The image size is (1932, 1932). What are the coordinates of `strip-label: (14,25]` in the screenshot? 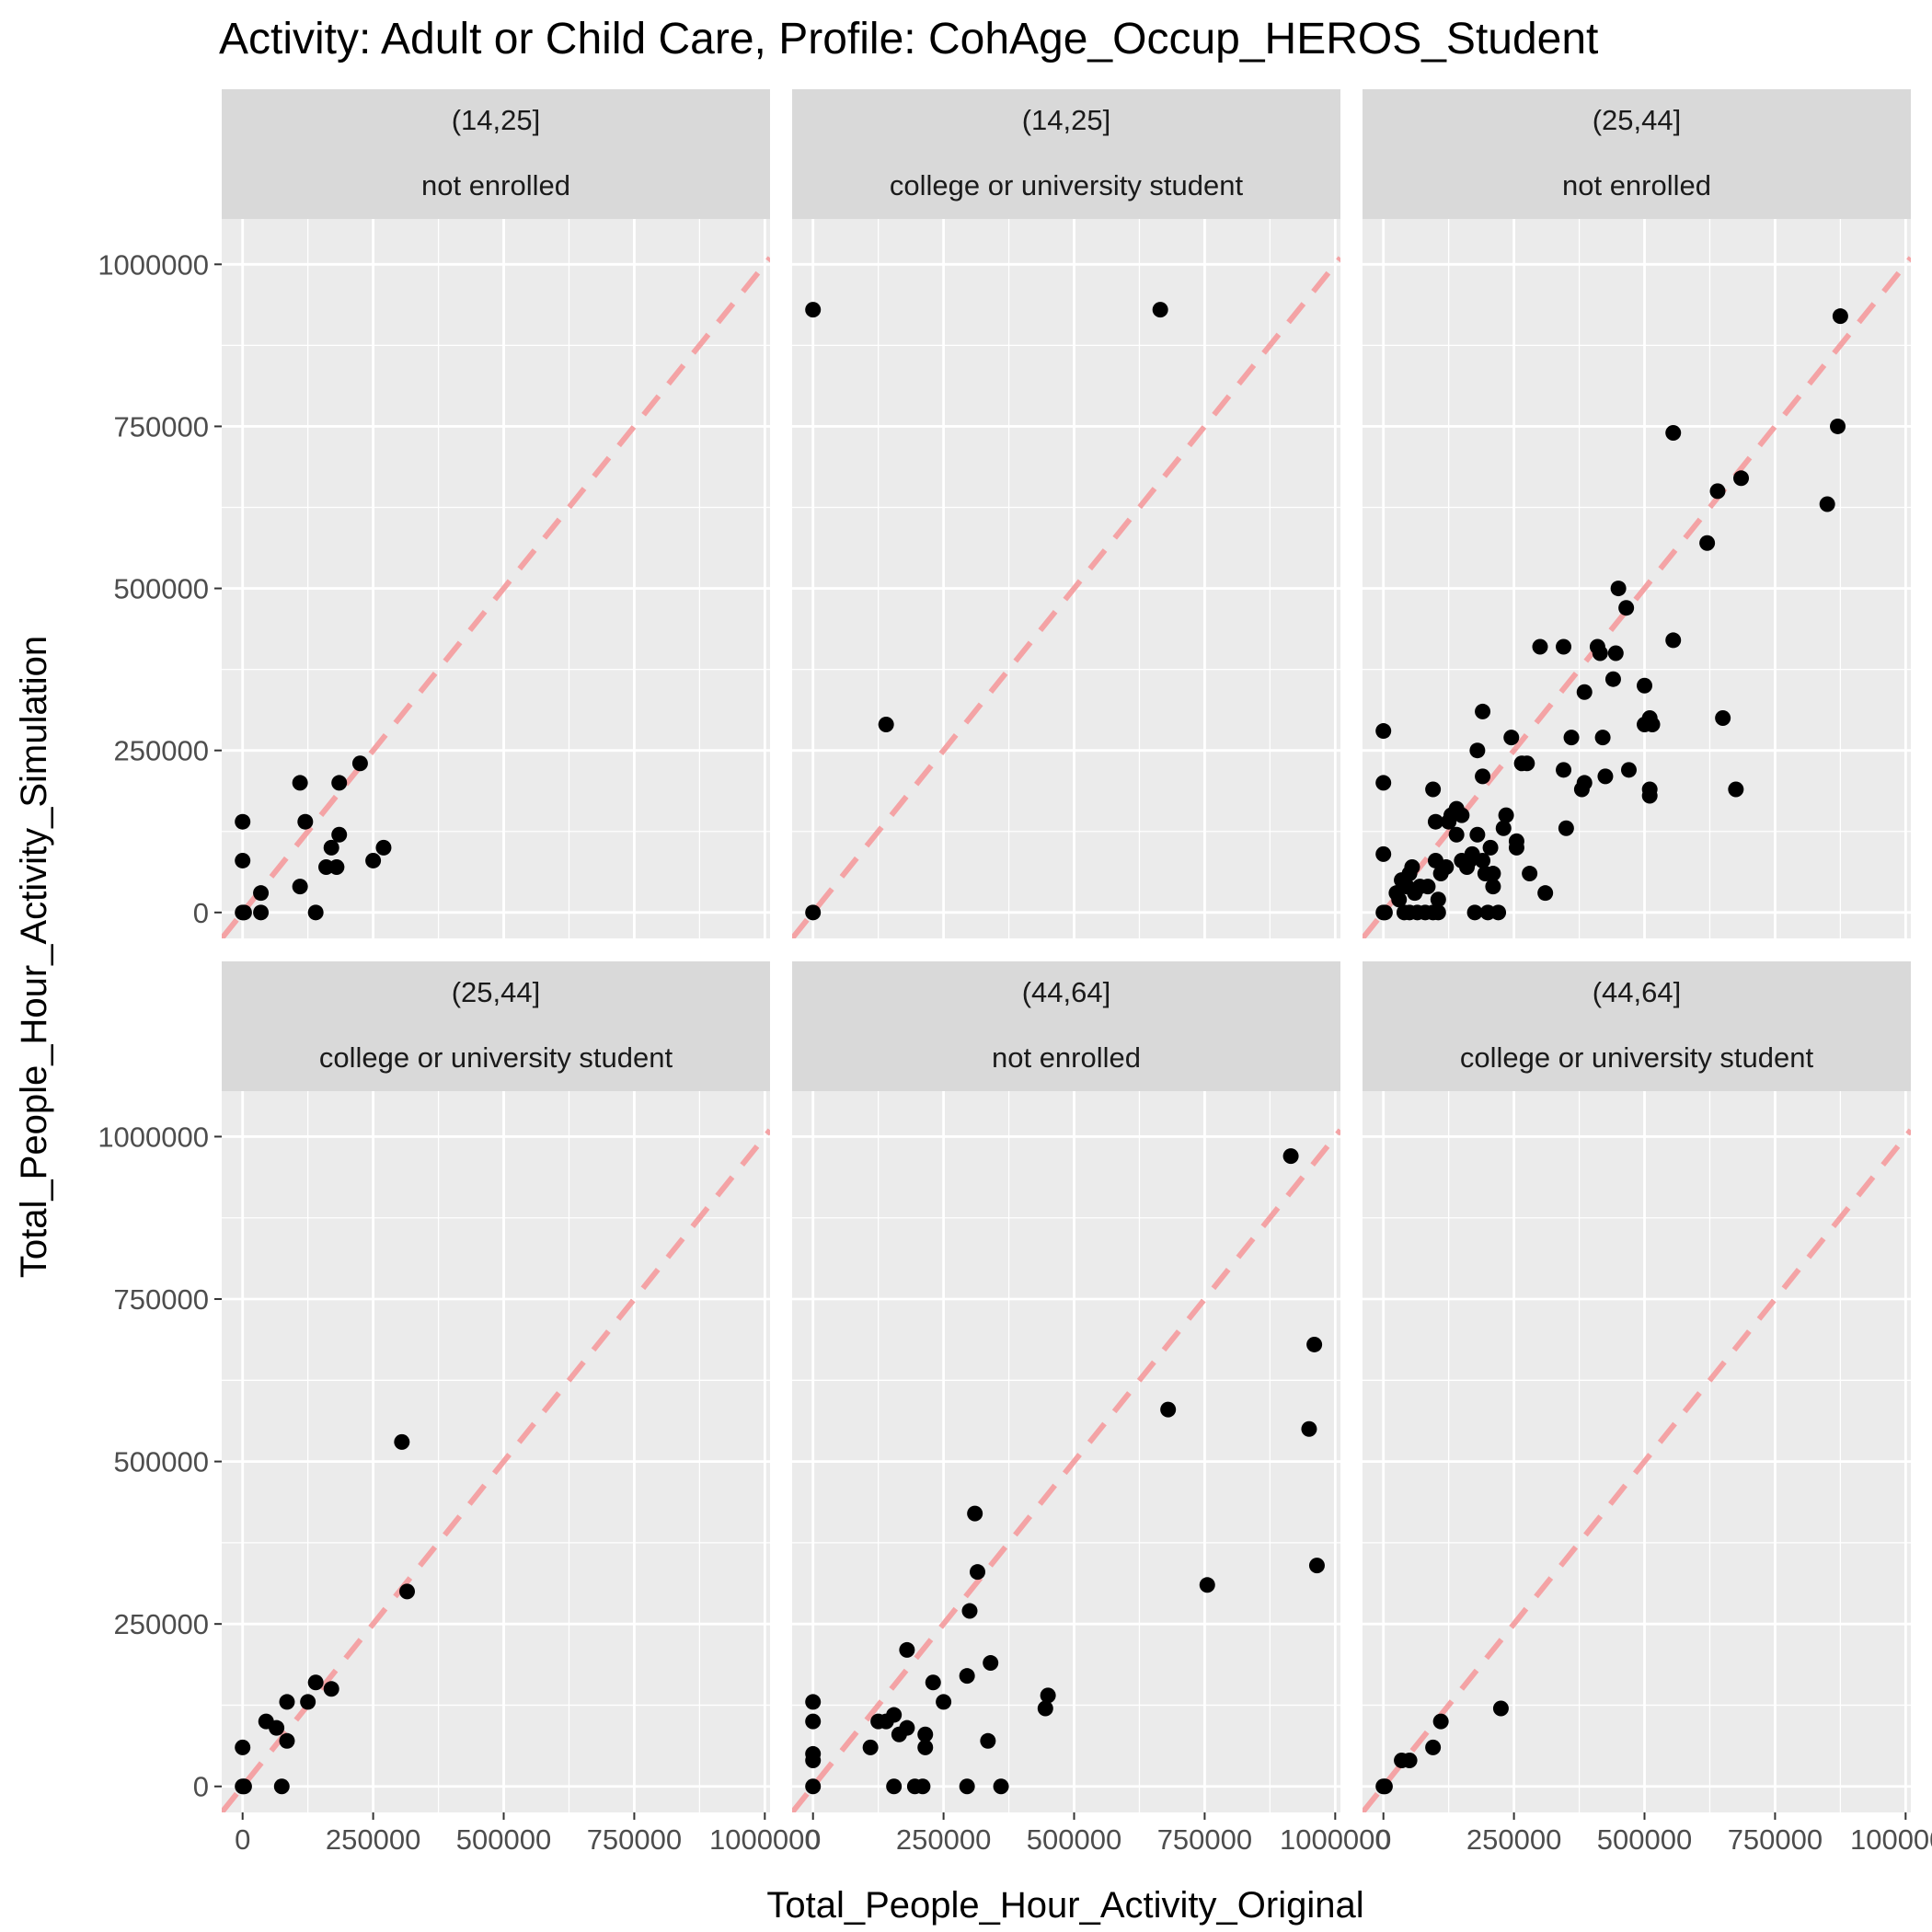 It's located at (496, 120).